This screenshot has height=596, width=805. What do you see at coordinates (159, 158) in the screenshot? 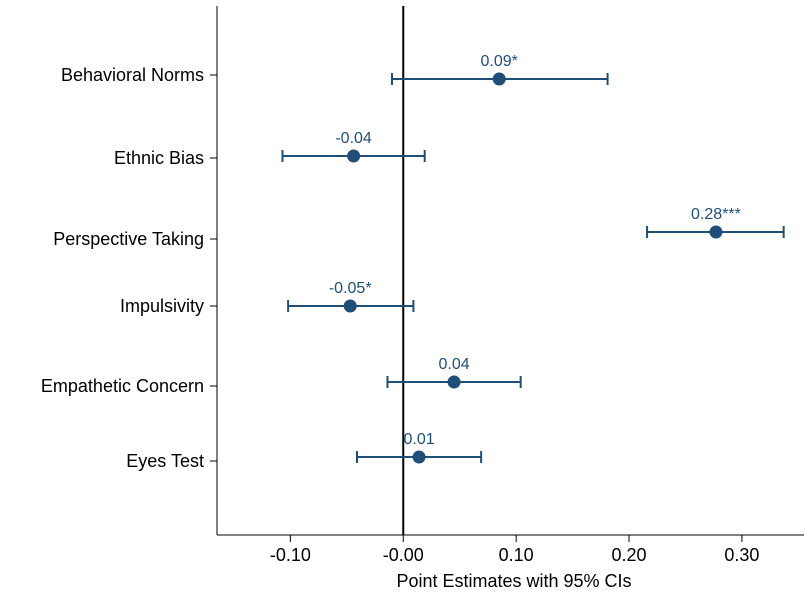
I see `y-tick-label: Ethnic Bias` at bounding box center [159, 158].